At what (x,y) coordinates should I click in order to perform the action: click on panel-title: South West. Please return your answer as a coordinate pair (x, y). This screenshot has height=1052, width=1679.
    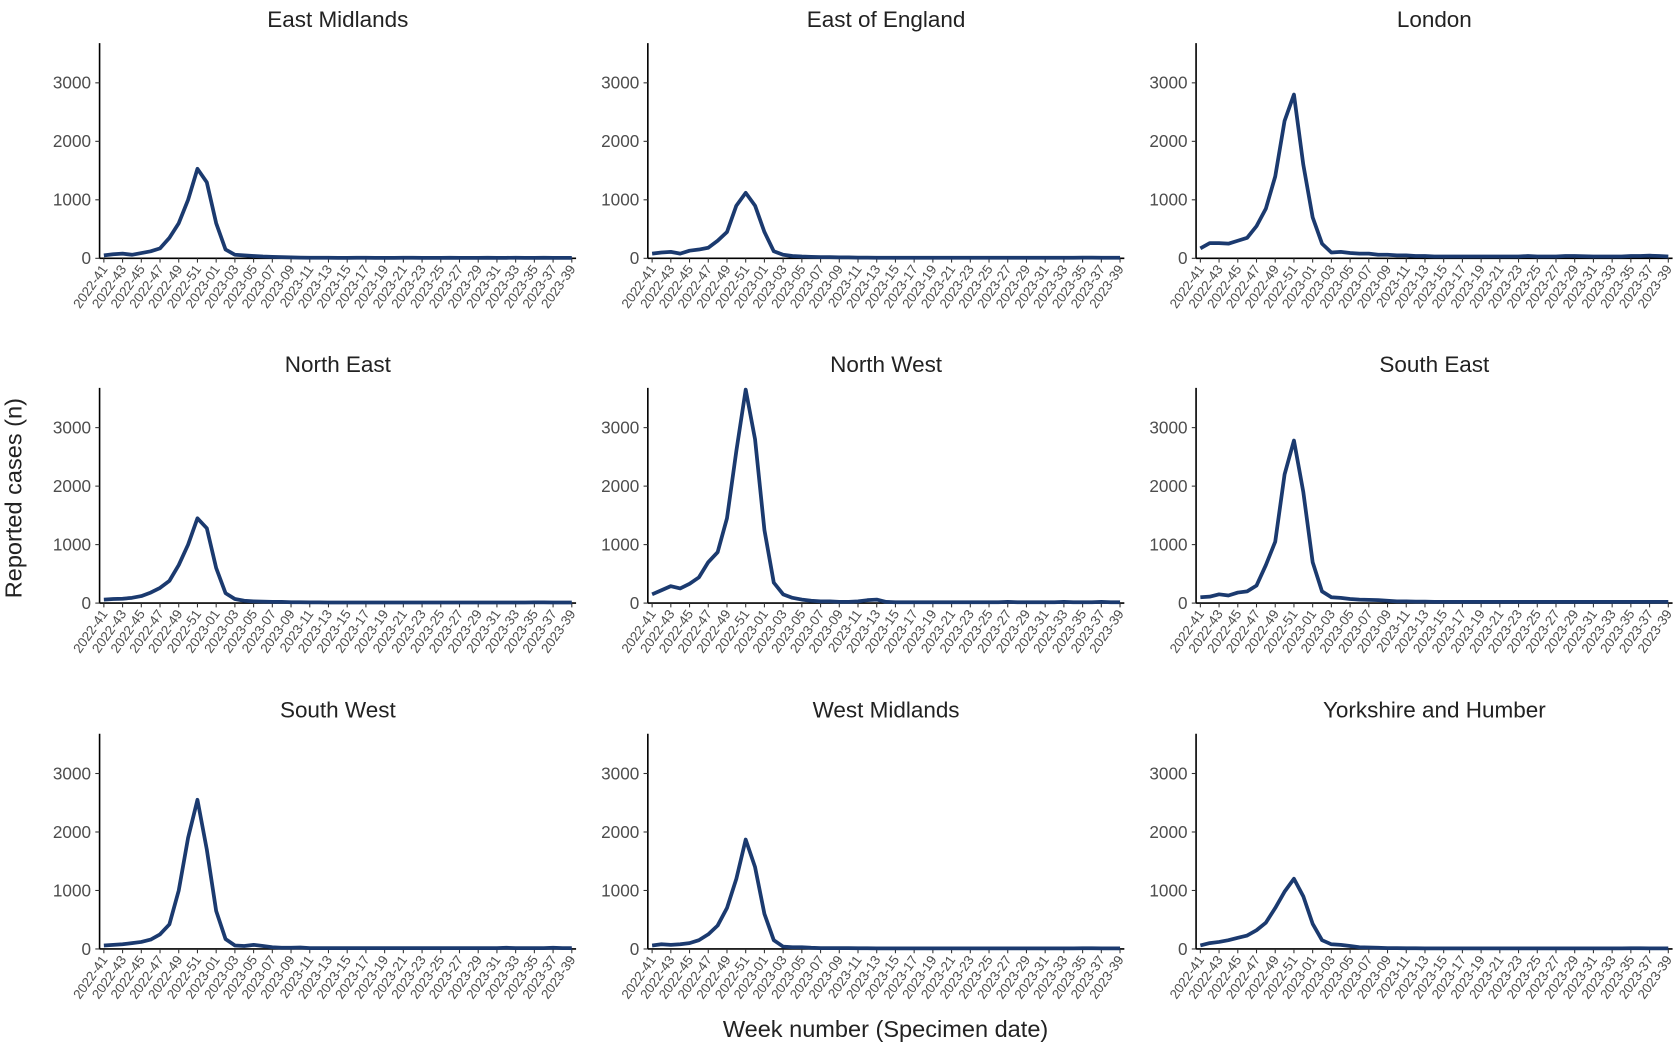
    Looking at the image, I should click on (338, 710).